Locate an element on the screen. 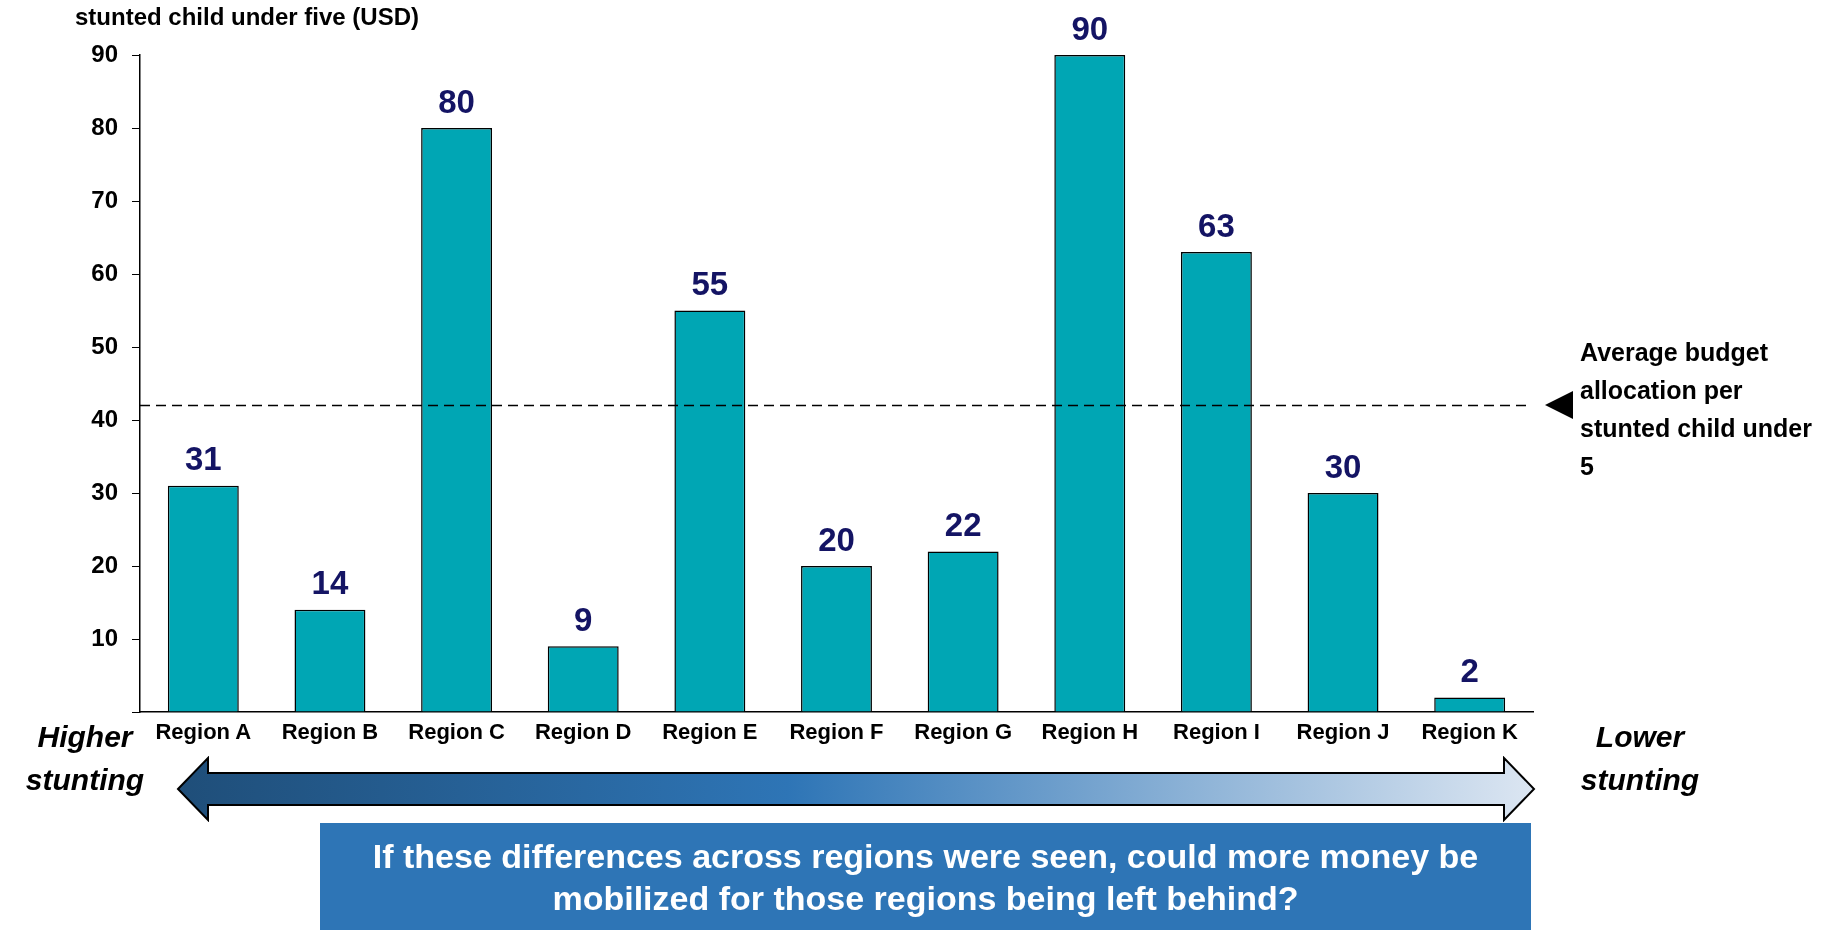  x-tick-label: Region J is located at coordinates (1343, 732).